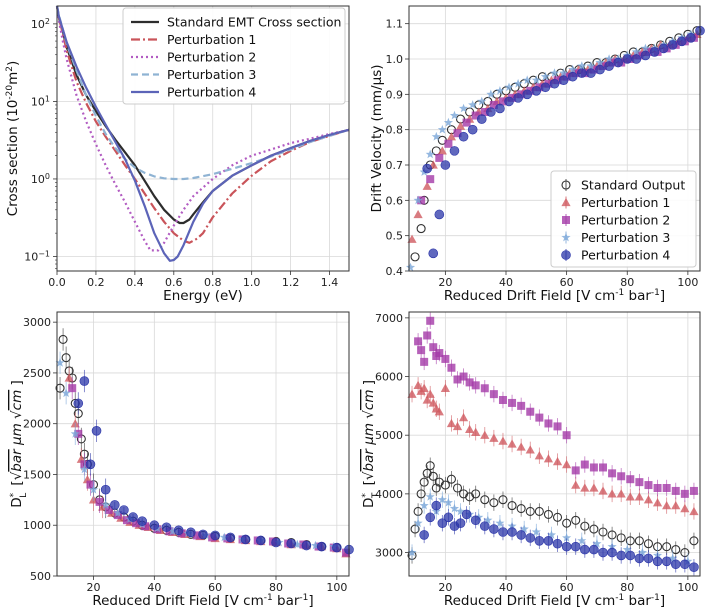 This screenshot has height=616, width=706. Describe the element at coordinates (96, 282) in the screenshot. I see `x-tick-label: 0.2` at that location.